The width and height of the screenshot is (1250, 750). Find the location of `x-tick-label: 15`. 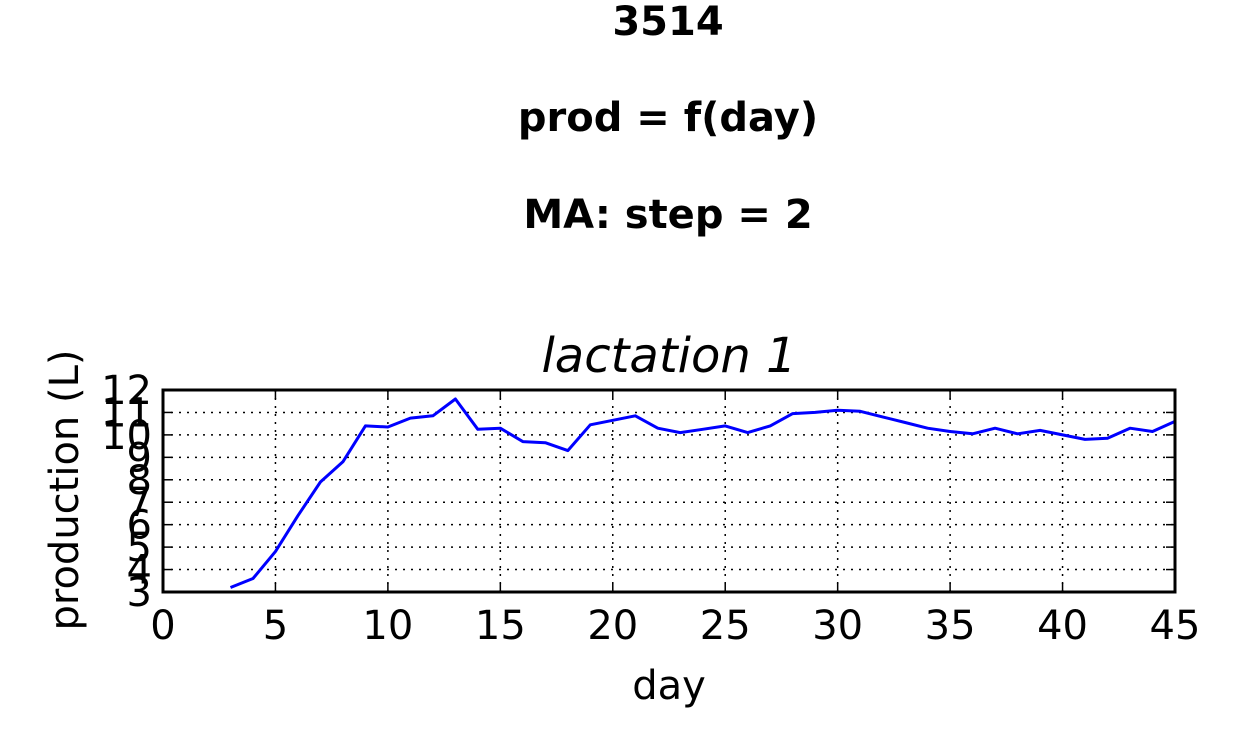

x-tick-label: 15 is located at coordinates (500, 626).